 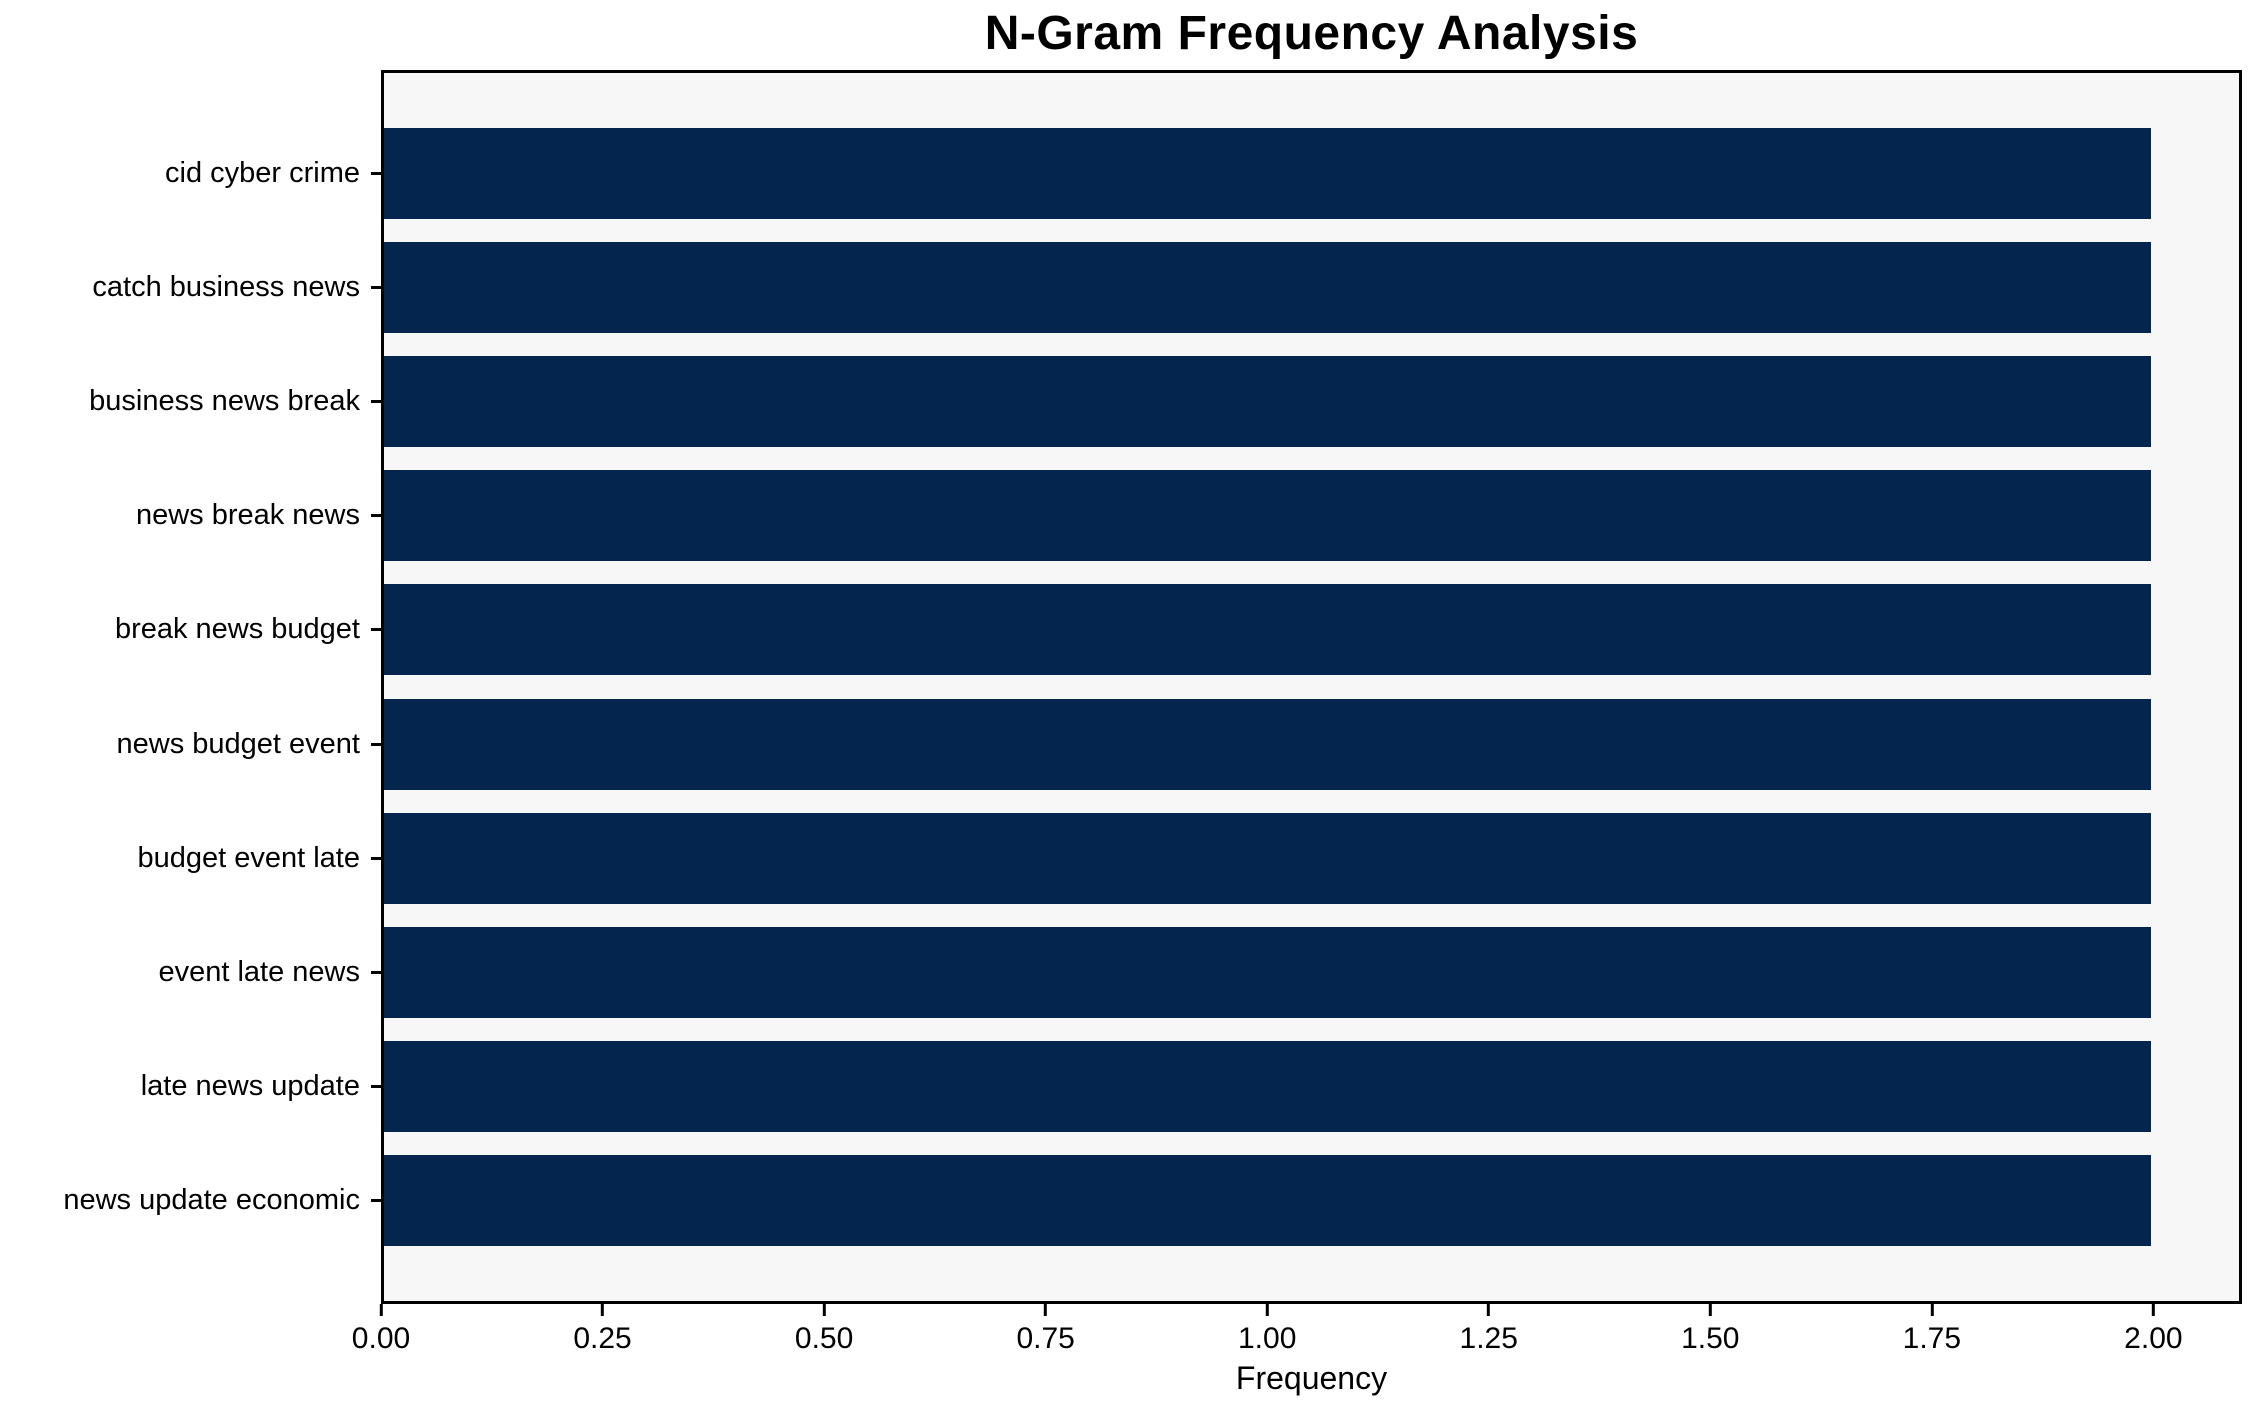 What do you see at coordinates (381, 1338) in the screenshot?
I see `x-tick-label: 0.00` at bounding box center [381, 1338].